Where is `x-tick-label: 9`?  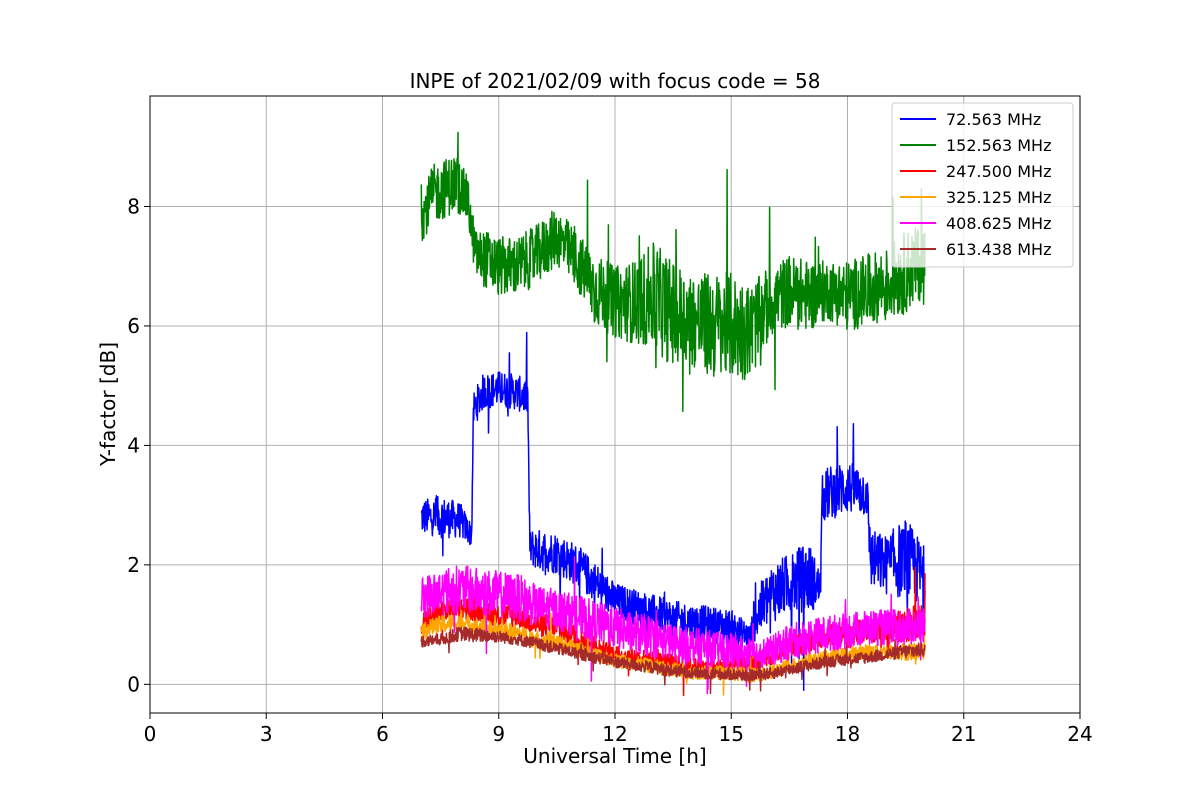 x-tick-label: 9 is located at coordinates (498, 734).